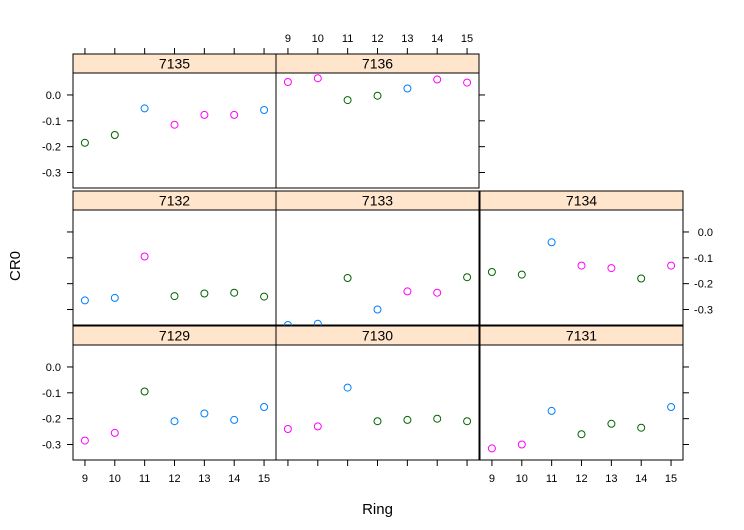 Image resolution: width=744 pixels, height=530 pixels. What do you see at coordinates (581, 336) in the screenshot?
I see `strip-label-7131: 7131` at bounding box center [581, 336].